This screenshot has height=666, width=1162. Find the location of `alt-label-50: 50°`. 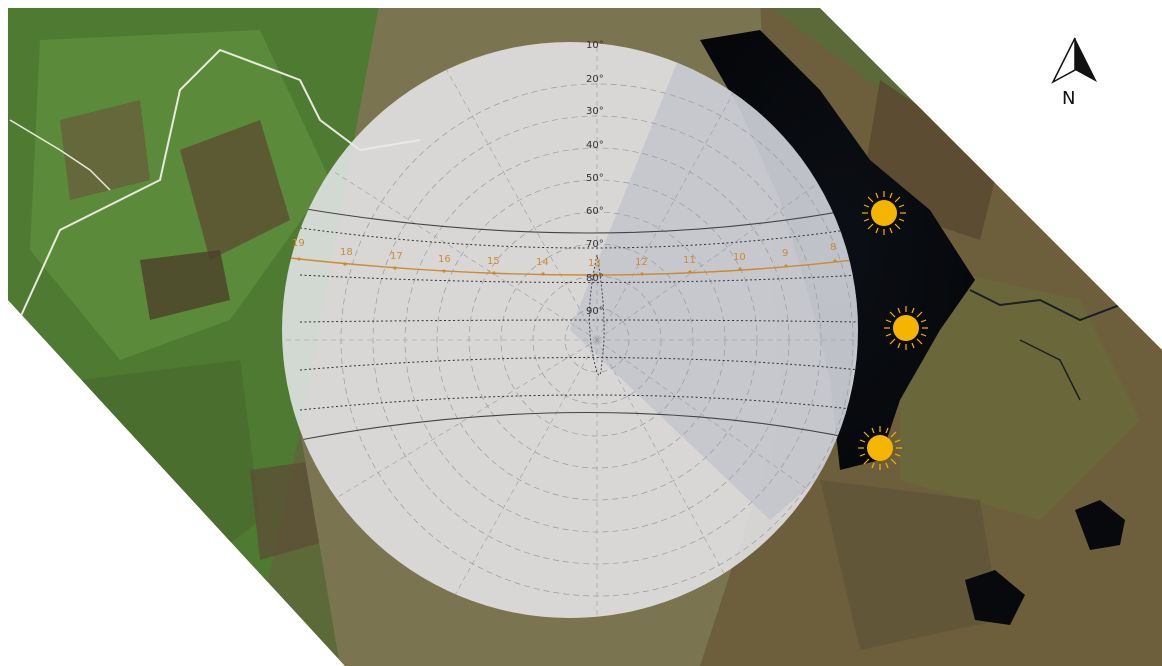

alt-label-50: 50° is located at coordinates (595, 178).